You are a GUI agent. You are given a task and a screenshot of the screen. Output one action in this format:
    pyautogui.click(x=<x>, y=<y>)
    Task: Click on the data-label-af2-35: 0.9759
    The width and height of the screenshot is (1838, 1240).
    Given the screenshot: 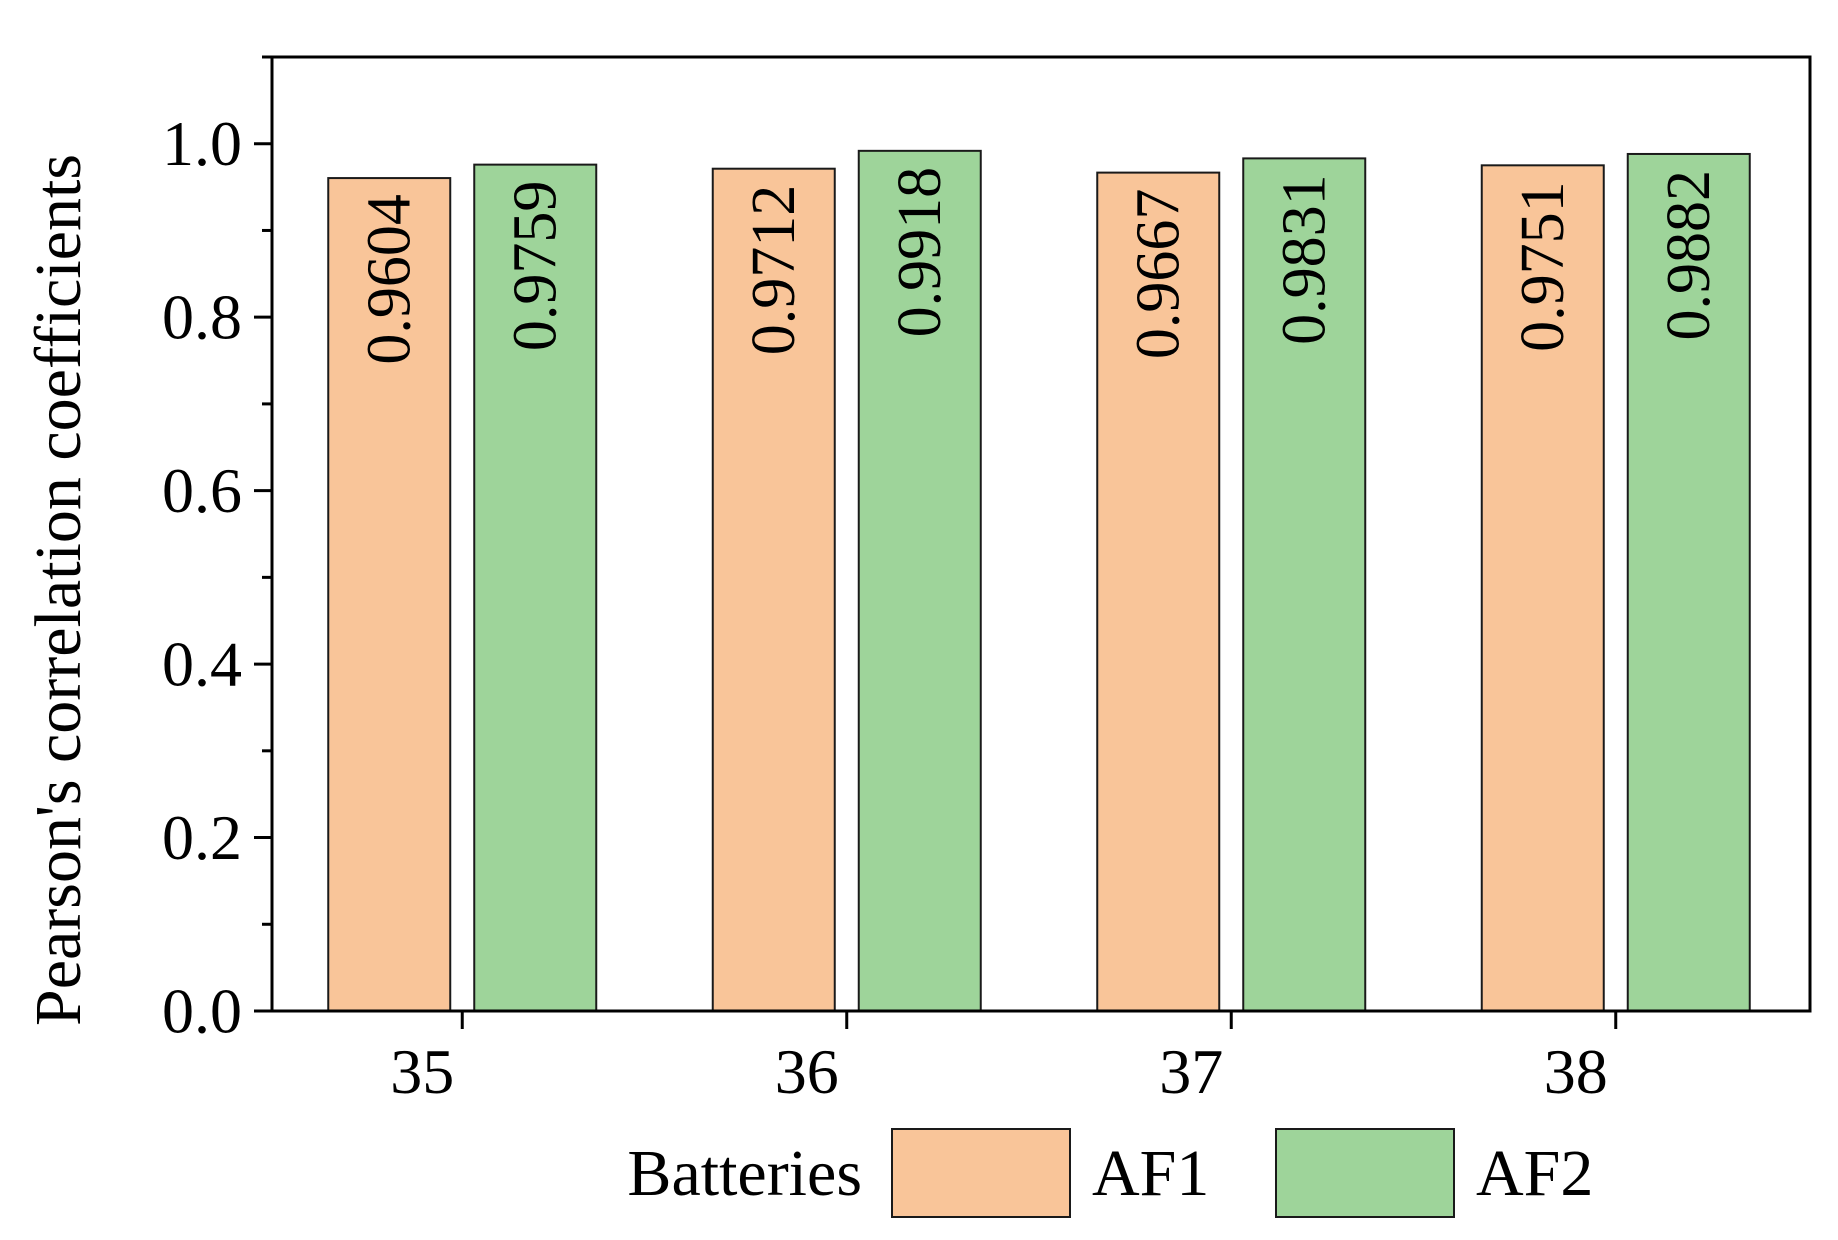 What is the action you would take?
    pyautogui.click(x=535, y=266)
    